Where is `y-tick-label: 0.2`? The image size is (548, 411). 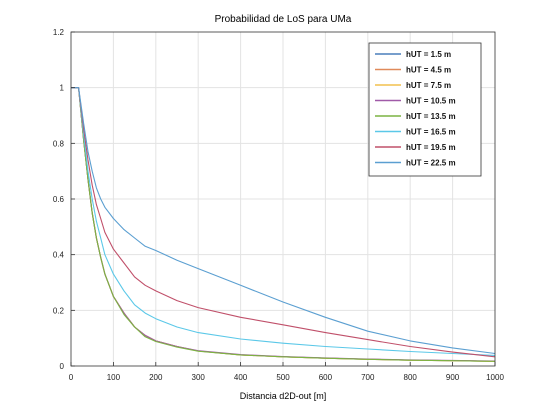 y-tick-label: 0.2 is located at coordinates (59, 310).